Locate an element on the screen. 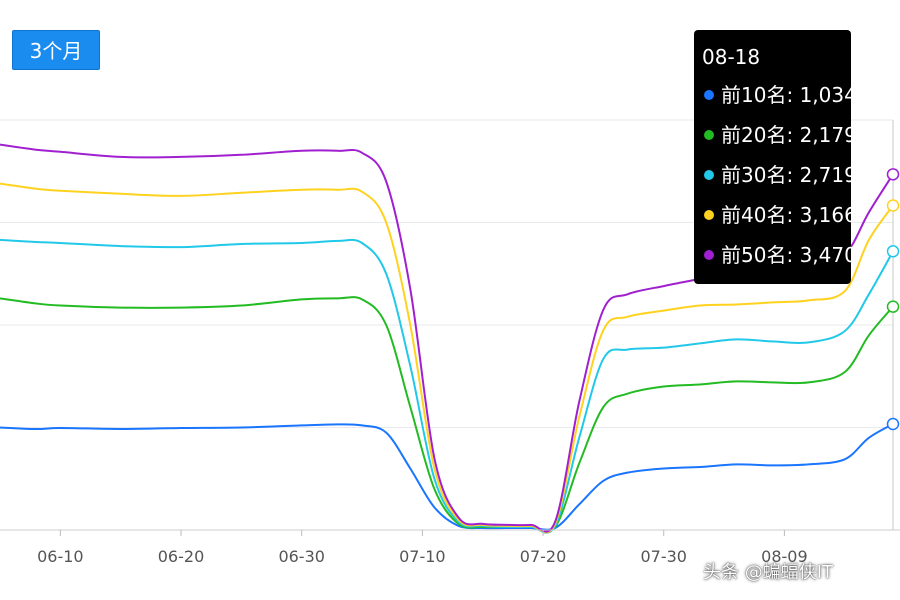 The image size is (900, 600). x-tick-label: 06-10 is located at coordinates (60, 556).